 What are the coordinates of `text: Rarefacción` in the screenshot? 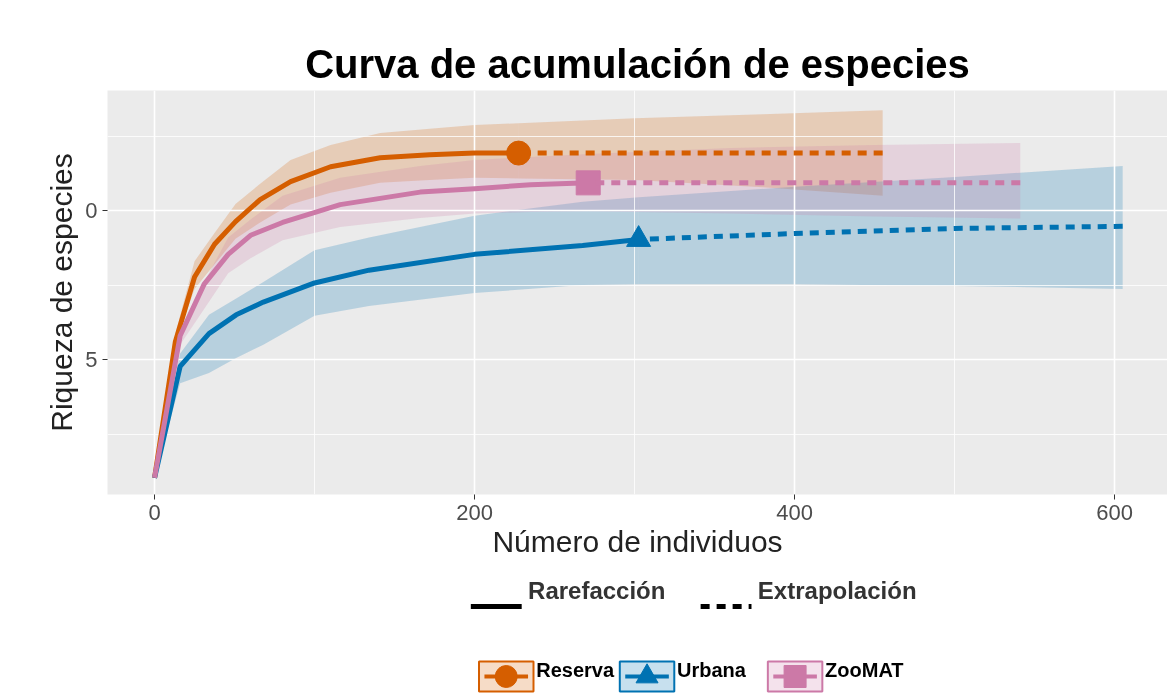 It's located at (597, 590).